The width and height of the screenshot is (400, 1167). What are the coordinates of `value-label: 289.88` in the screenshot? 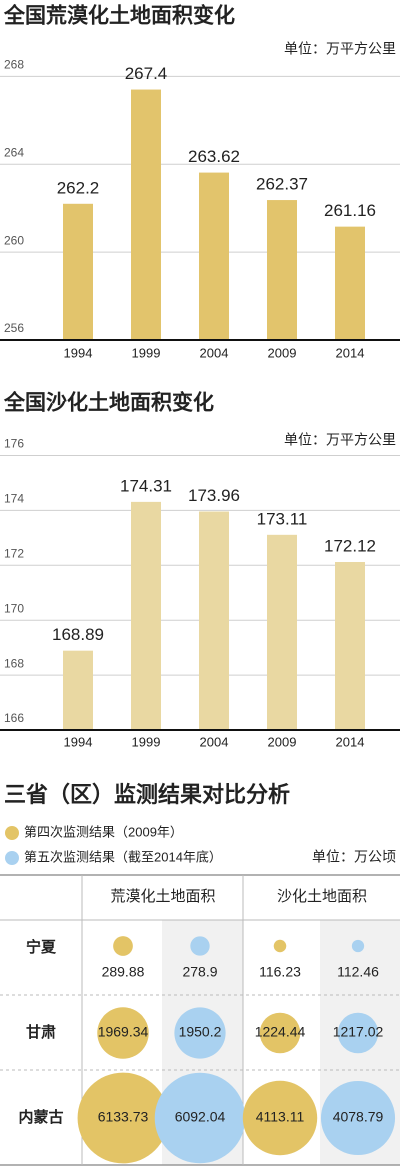 It's located at (123, 972).